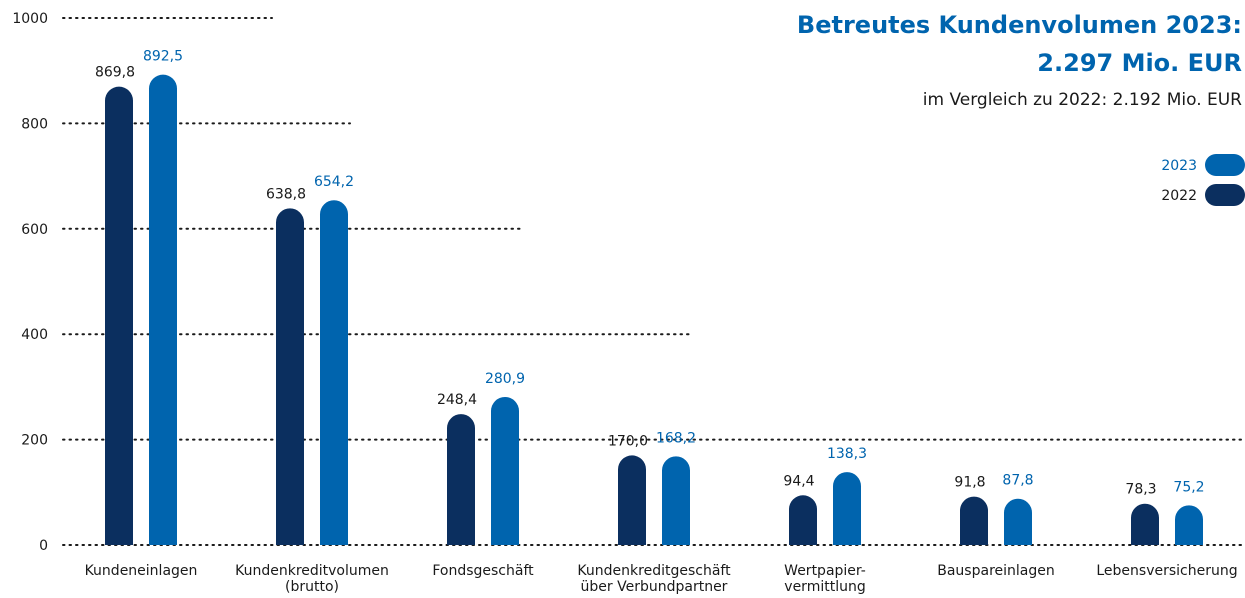 Image resolution: width=1245 pixels, height=598 pixels. Describe the element at coordinates (628, 441) in the screenshot. I see `value-label: 170,0` at that location.